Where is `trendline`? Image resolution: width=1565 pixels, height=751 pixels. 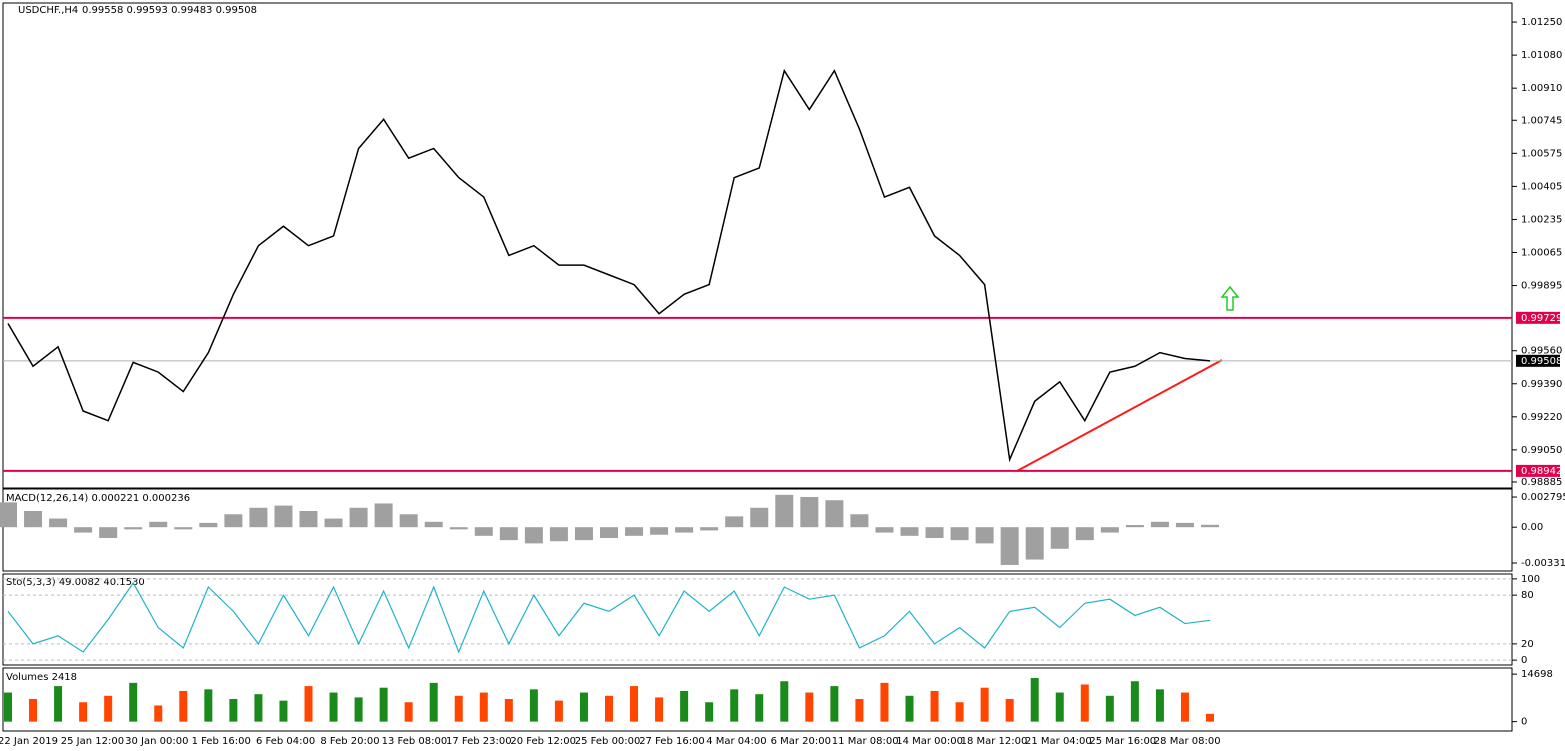 trendline is located at coordinates (1119, 415).